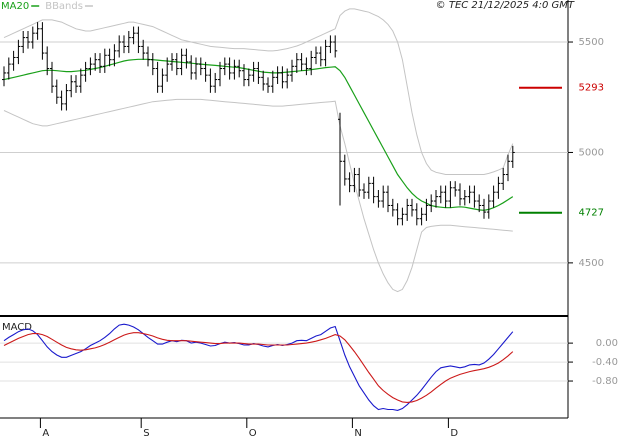  Describe the element at coordinates (591, 152) in the screenshot. I see `y-tick-label: 5000` at that location.